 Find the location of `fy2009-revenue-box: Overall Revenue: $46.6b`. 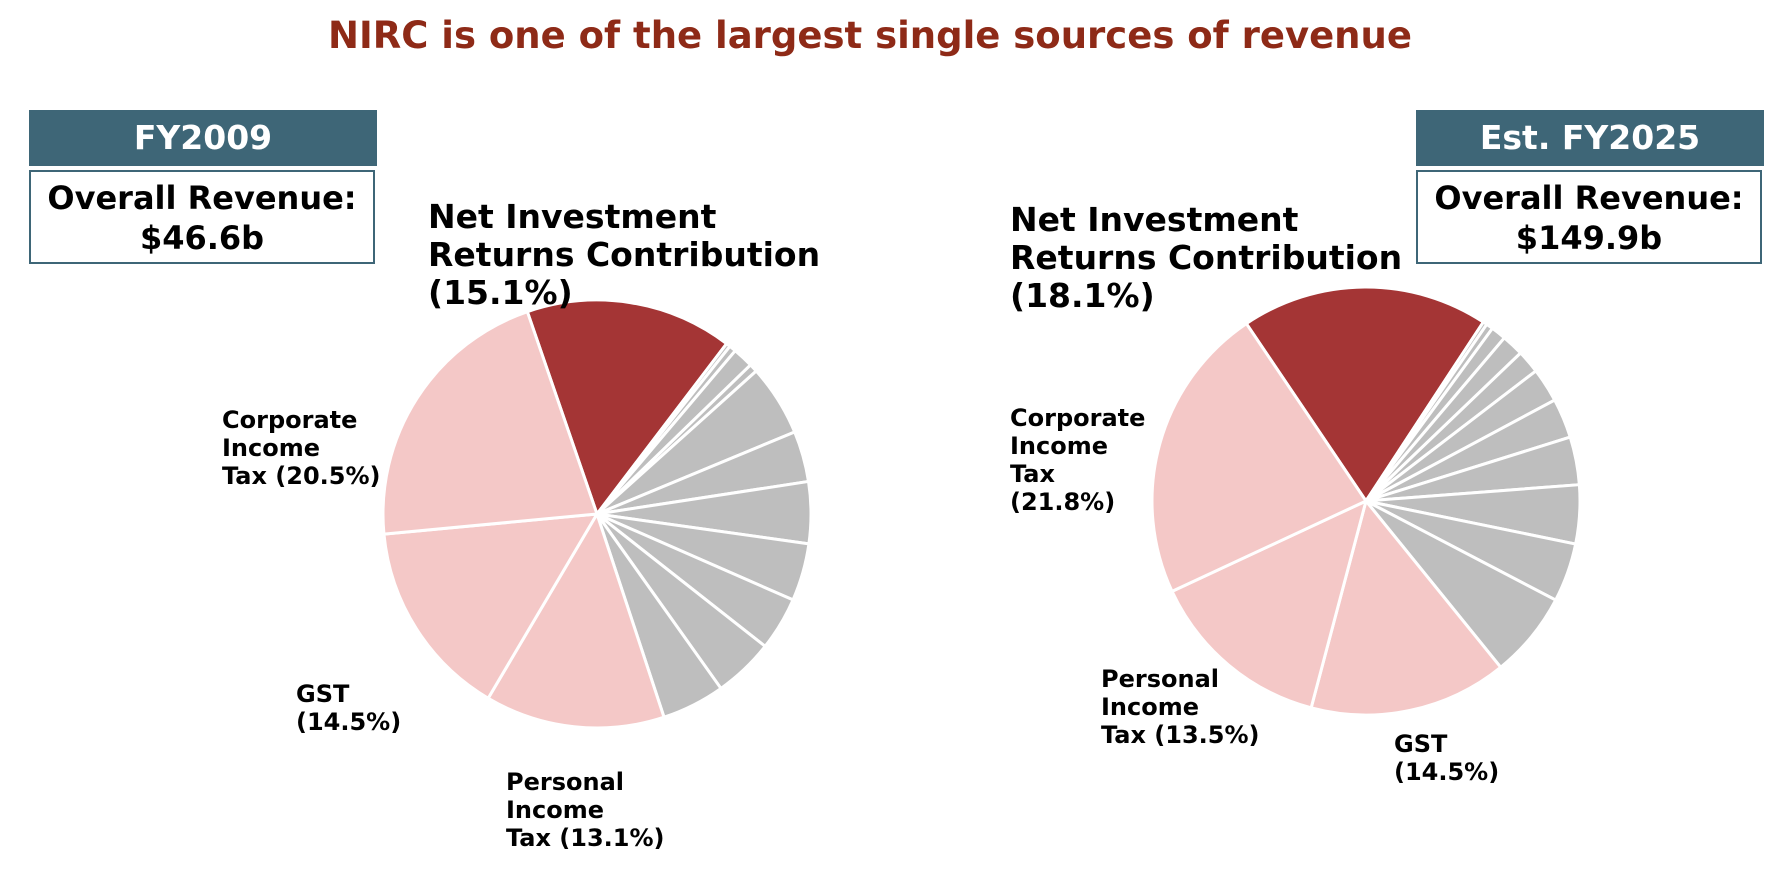

fy2009-revenue-box: Overall Revenue: $46.6b is located at coordinates (202, 217).